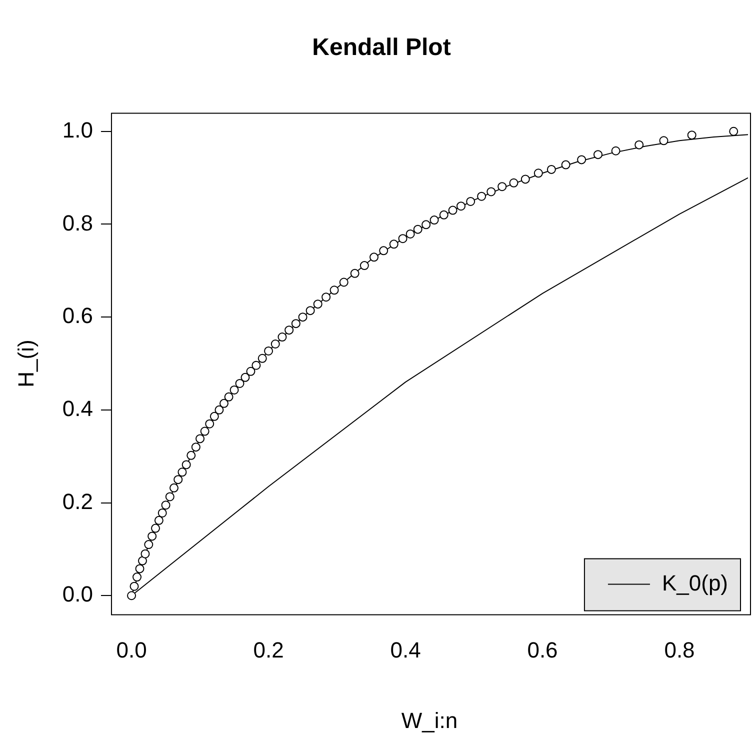 The height and width of the screenshot is (749, 753). Describe the element at coordinates (542, 649) in the screenshot. I see `x-tick-label: 0.6` at that location.